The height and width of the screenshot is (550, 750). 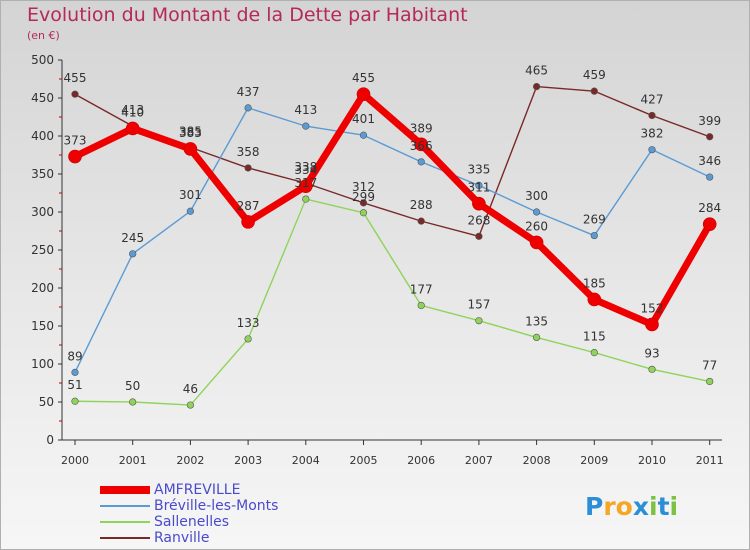 I want to click on x-tick-label: 2007, so click(x=479, y=460).